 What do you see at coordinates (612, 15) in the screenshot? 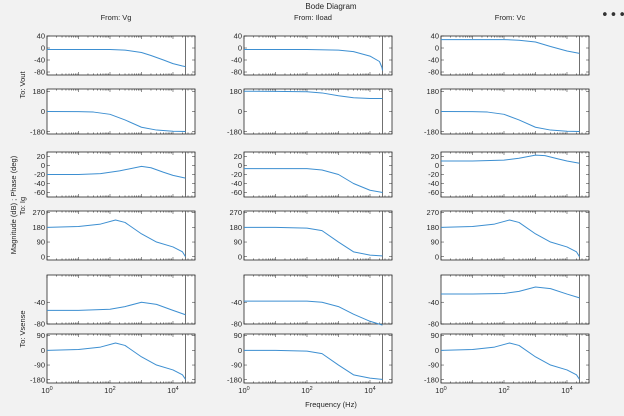
I see `more-options-icon: •••` at bounding box center [612, 15].